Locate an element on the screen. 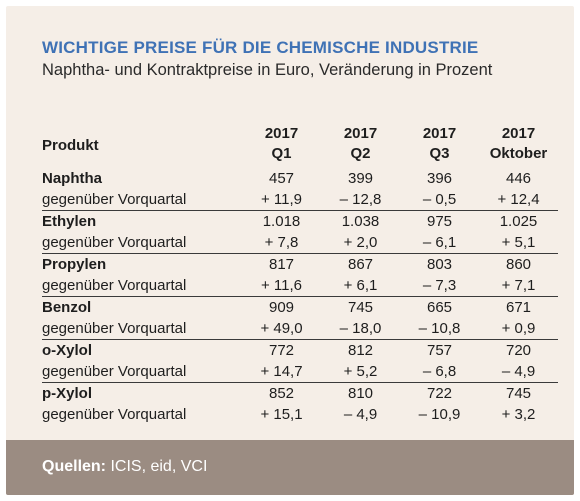  table-row-ethylen: Ethylen 1.018 1.038 975 1.025 is located at coordinates (300, 221).